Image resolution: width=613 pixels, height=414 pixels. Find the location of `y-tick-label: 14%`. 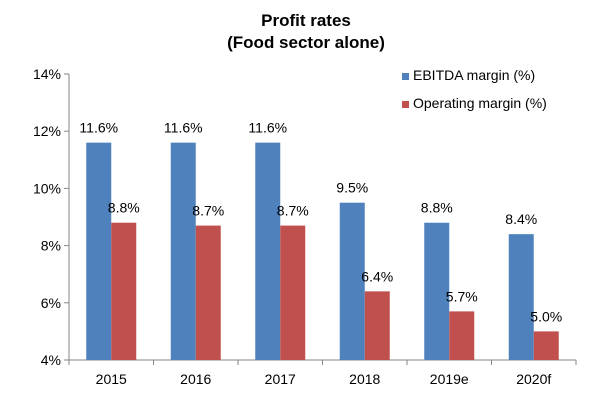

y-tick-label: 14% is located at coordinates (47, 74).